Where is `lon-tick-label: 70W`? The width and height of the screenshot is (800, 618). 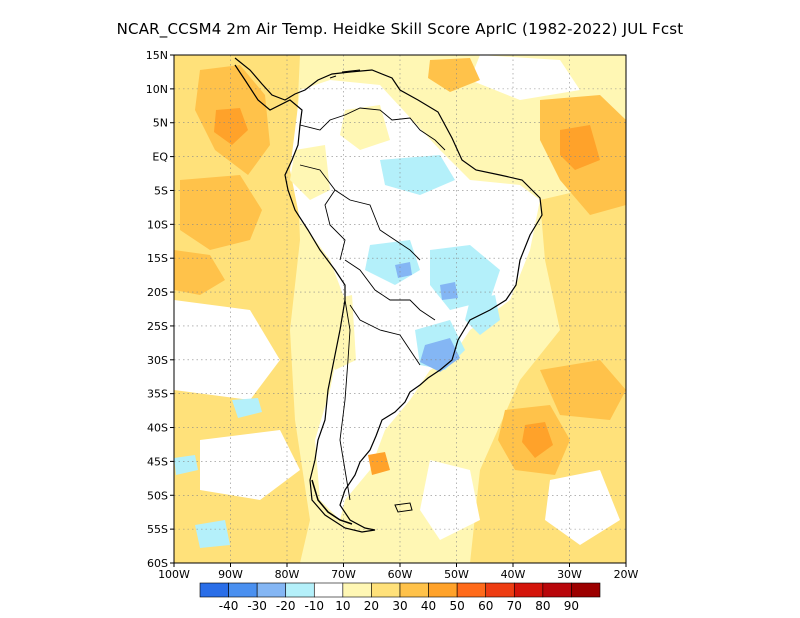
lon-tick-label: 70W is located at coordinates (343, 574).